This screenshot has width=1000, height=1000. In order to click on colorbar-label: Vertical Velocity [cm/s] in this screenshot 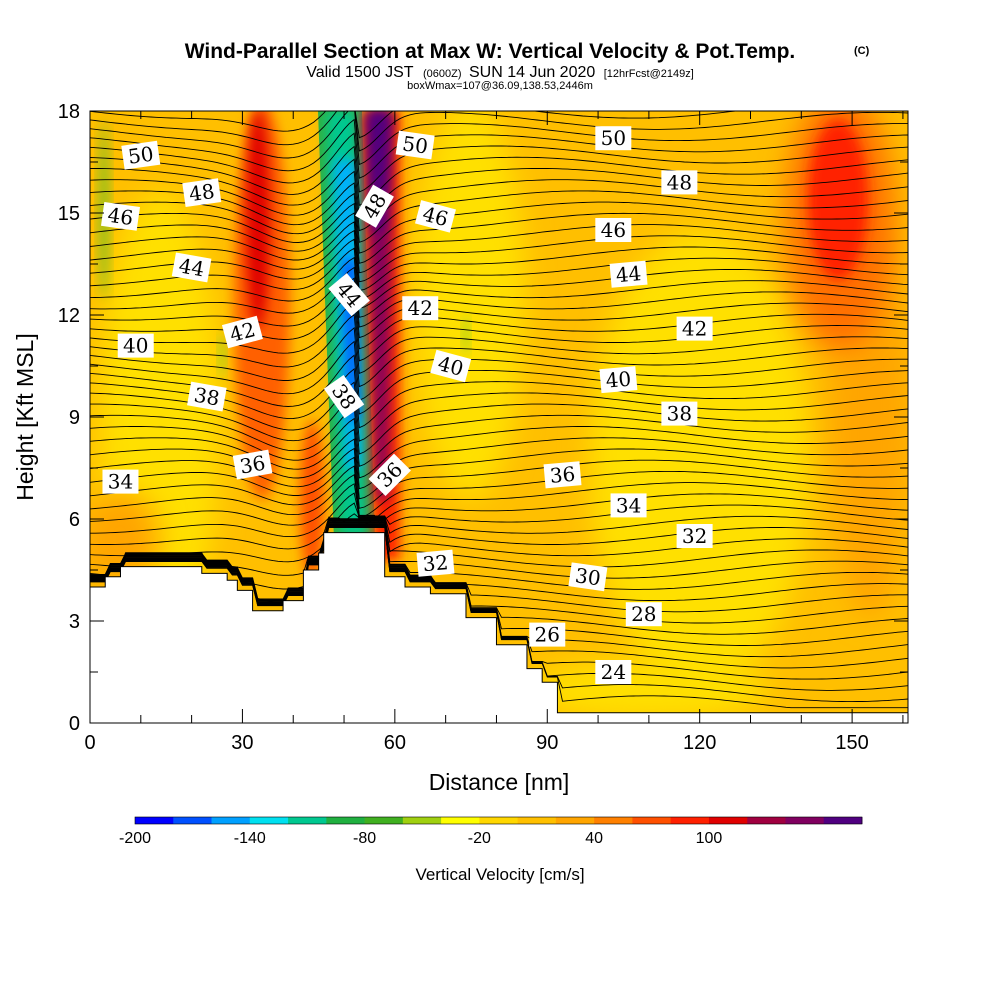, I will do `click(499, 874)`.